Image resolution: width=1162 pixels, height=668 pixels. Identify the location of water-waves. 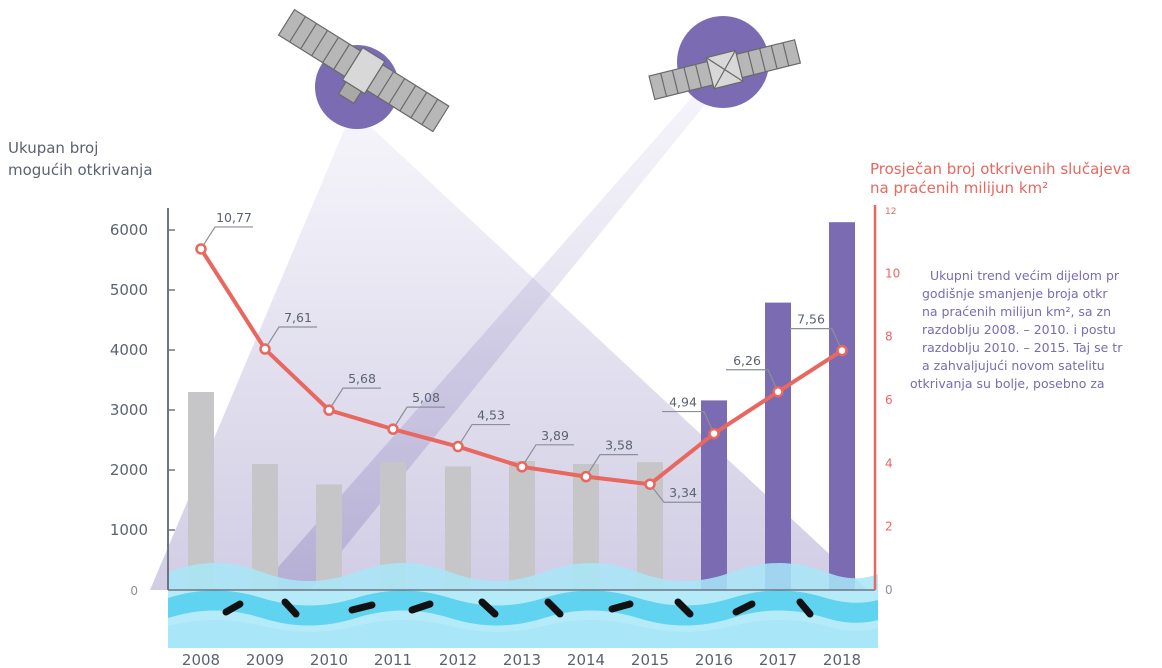
(523, 605).